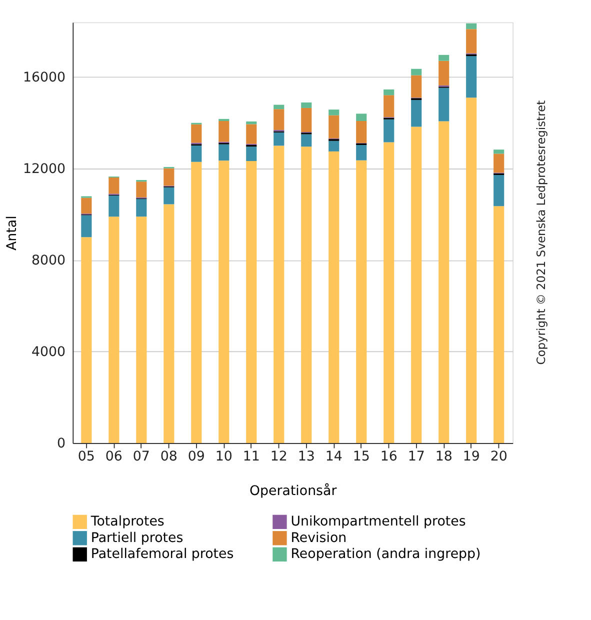 Image resolution: width=591 pixels, height=620 pixels. I want to click on x-tick-label: 16, so click(389, 457).